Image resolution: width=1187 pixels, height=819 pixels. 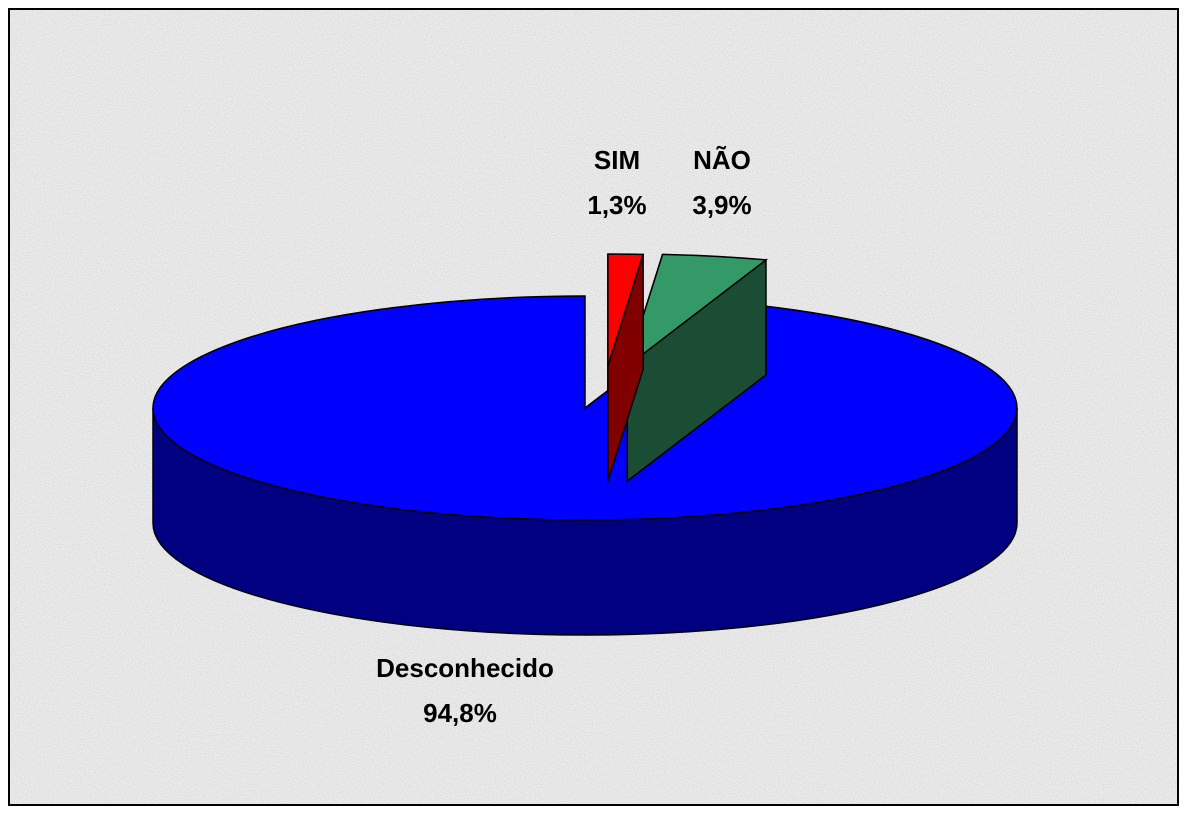 What do you see at coordinates (616, 205) in the screenshot?
I see `value-label: 1,3%` at bounding box center [616, 205].